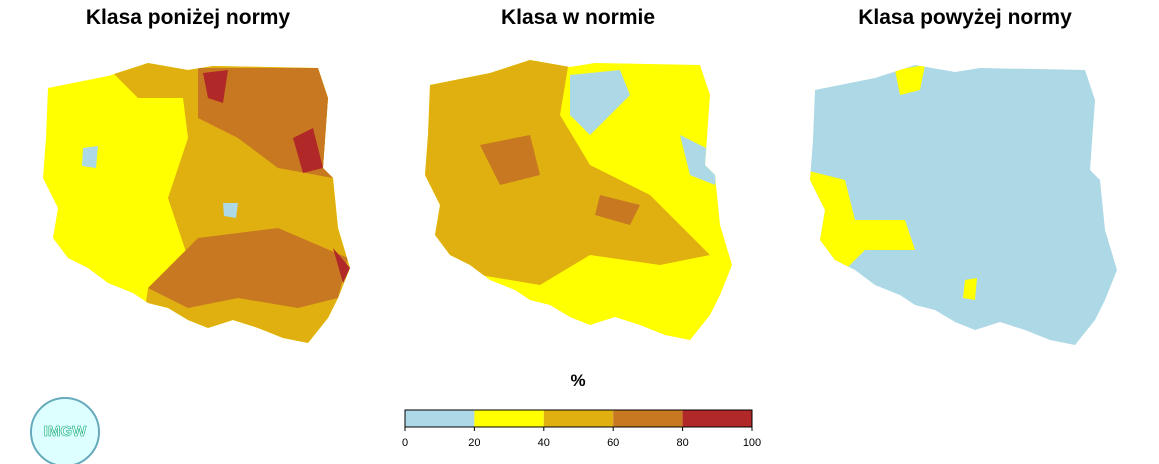 The image size is (1159, 464). What do you see at coordinates (965, 17) in the screenshot?
I see `map-title: Klasa powyżej normy` at bounding box center [965, 17].